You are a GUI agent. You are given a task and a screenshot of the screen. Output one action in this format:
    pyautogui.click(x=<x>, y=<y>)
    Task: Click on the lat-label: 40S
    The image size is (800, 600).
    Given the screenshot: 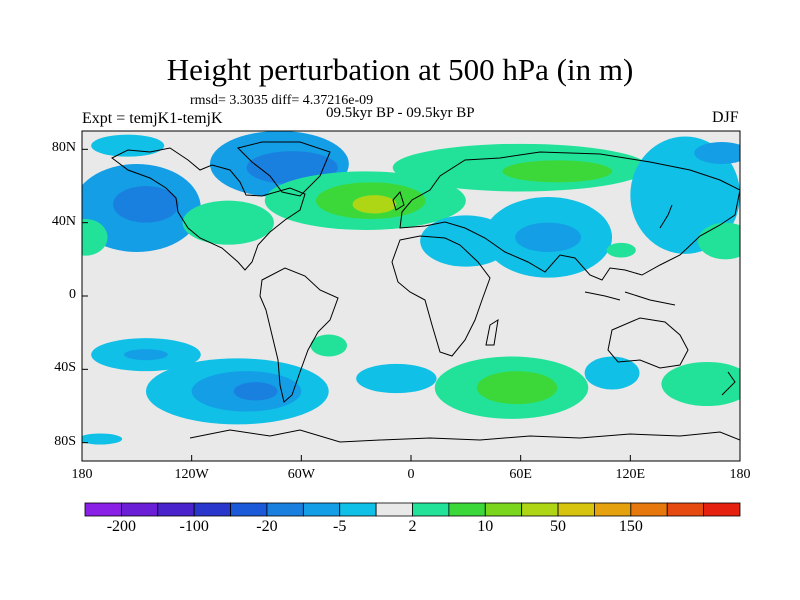 What is the action you would take?
    pyautogui.click(x=65, y=368)
    